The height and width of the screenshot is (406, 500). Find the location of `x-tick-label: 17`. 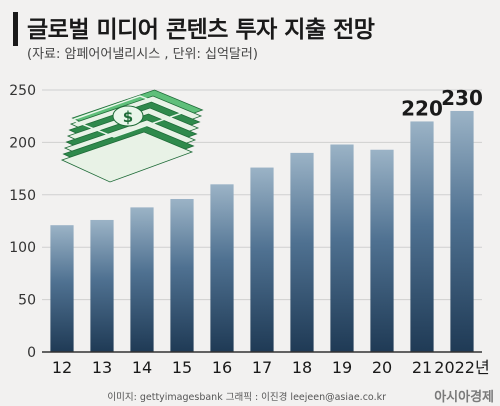

x-tick-label: 17 is located at coordinates (262, 367).